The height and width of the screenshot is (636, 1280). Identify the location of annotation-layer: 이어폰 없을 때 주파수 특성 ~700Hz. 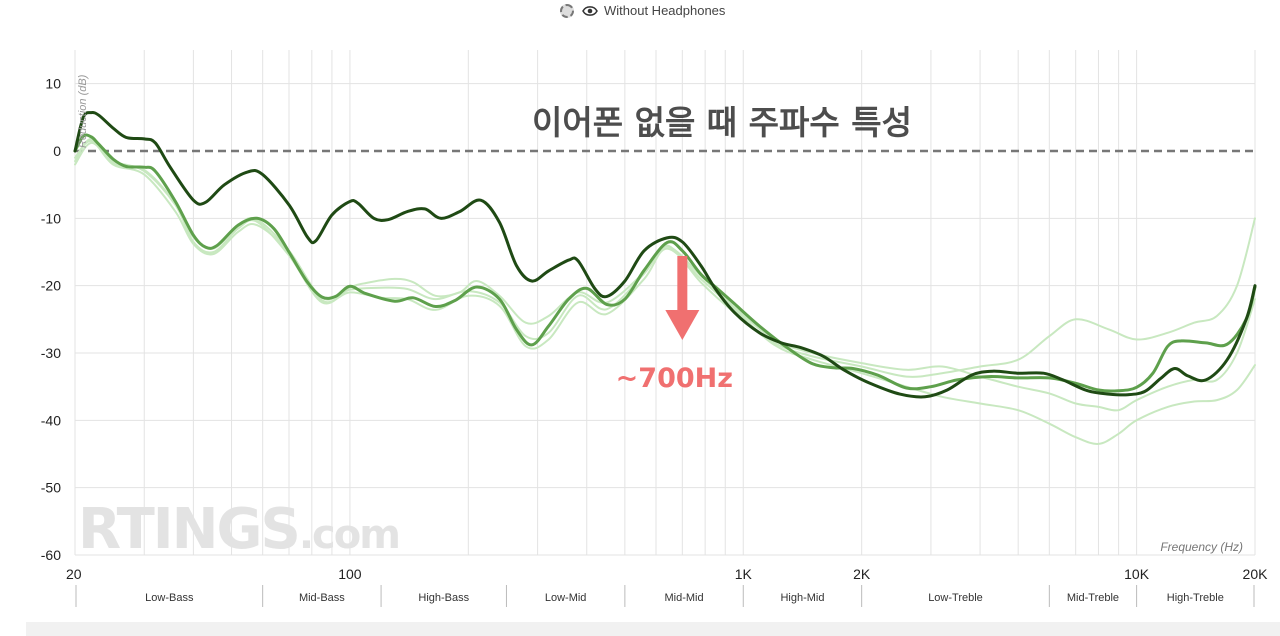
(722, 248).